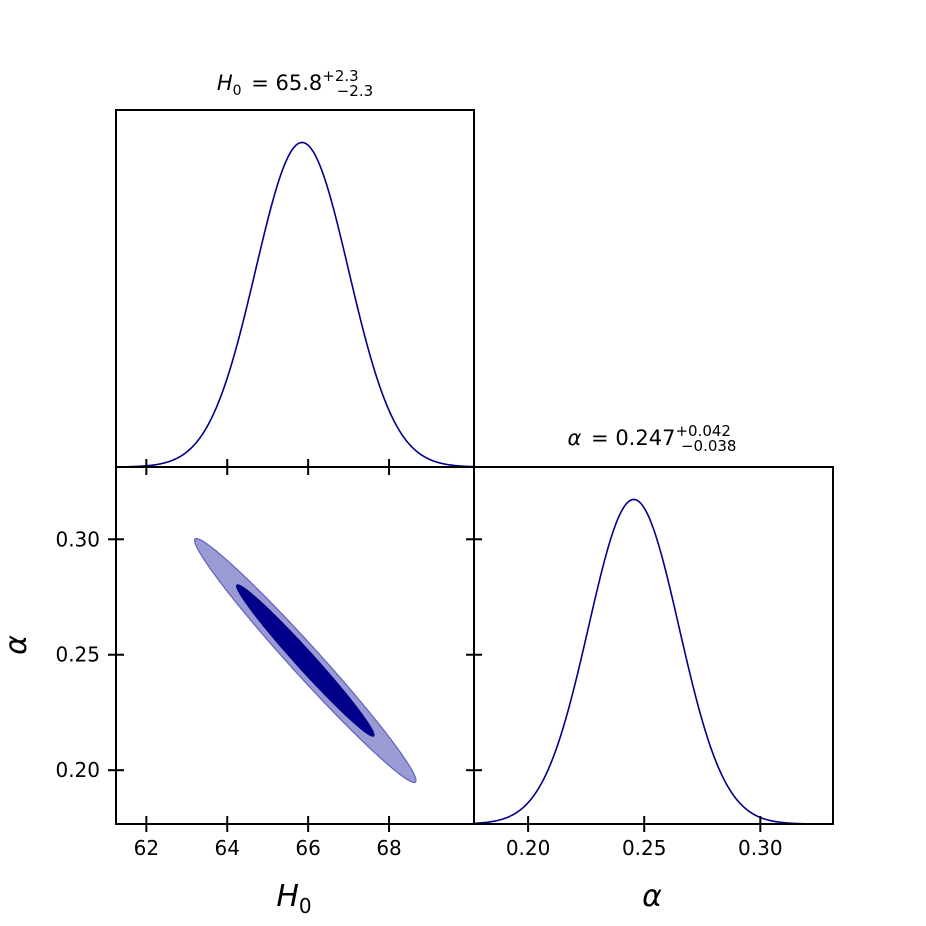  Describe the element at coordinates (355, 91) in the screenshot. I see `h0-title-minus: −2.3` at that location.